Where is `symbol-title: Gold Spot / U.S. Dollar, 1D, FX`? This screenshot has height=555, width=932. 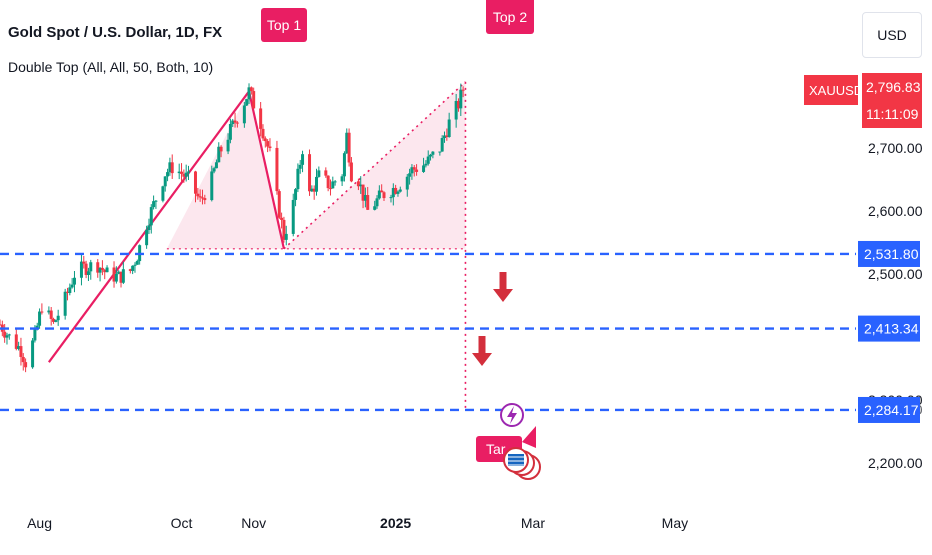
symbol-title: Gold Spot / U.S. Dollar, 1D, FX is located at coordinates (115, 32).